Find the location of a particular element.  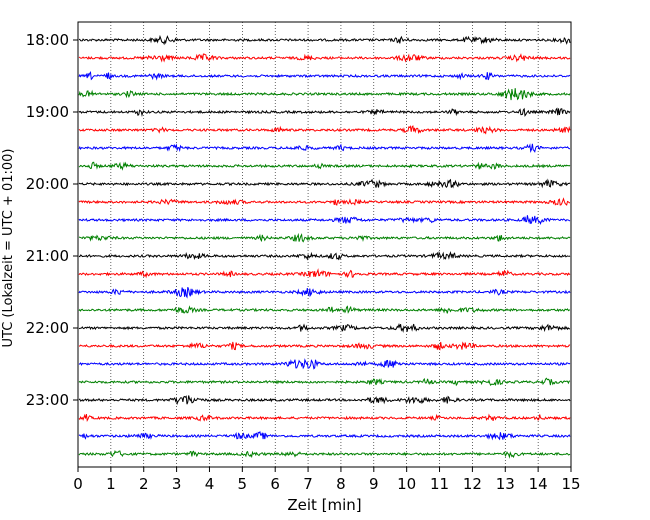

y-tick-label-3: 21:00 is located at coordinates (47, 256).